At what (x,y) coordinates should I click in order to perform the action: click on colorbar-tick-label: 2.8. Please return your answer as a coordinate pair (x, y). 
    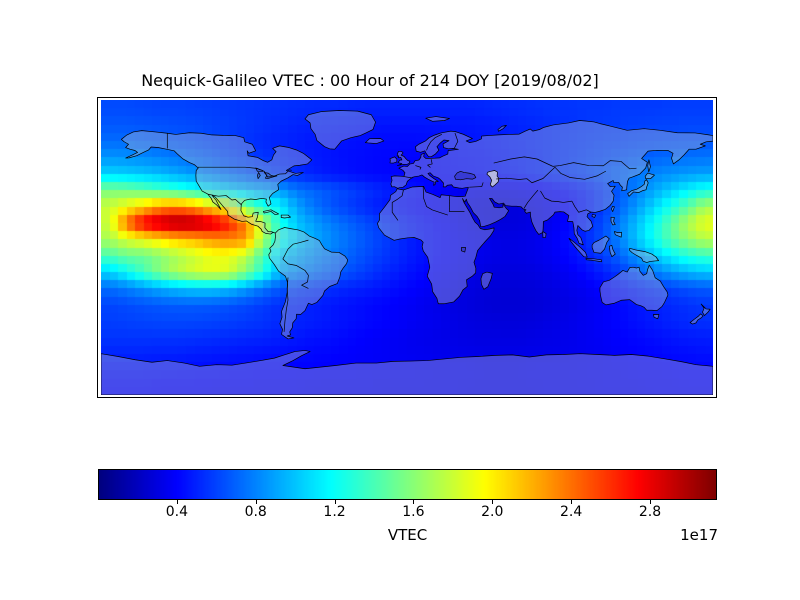
    Looking at the image, I should click on (650, 512).